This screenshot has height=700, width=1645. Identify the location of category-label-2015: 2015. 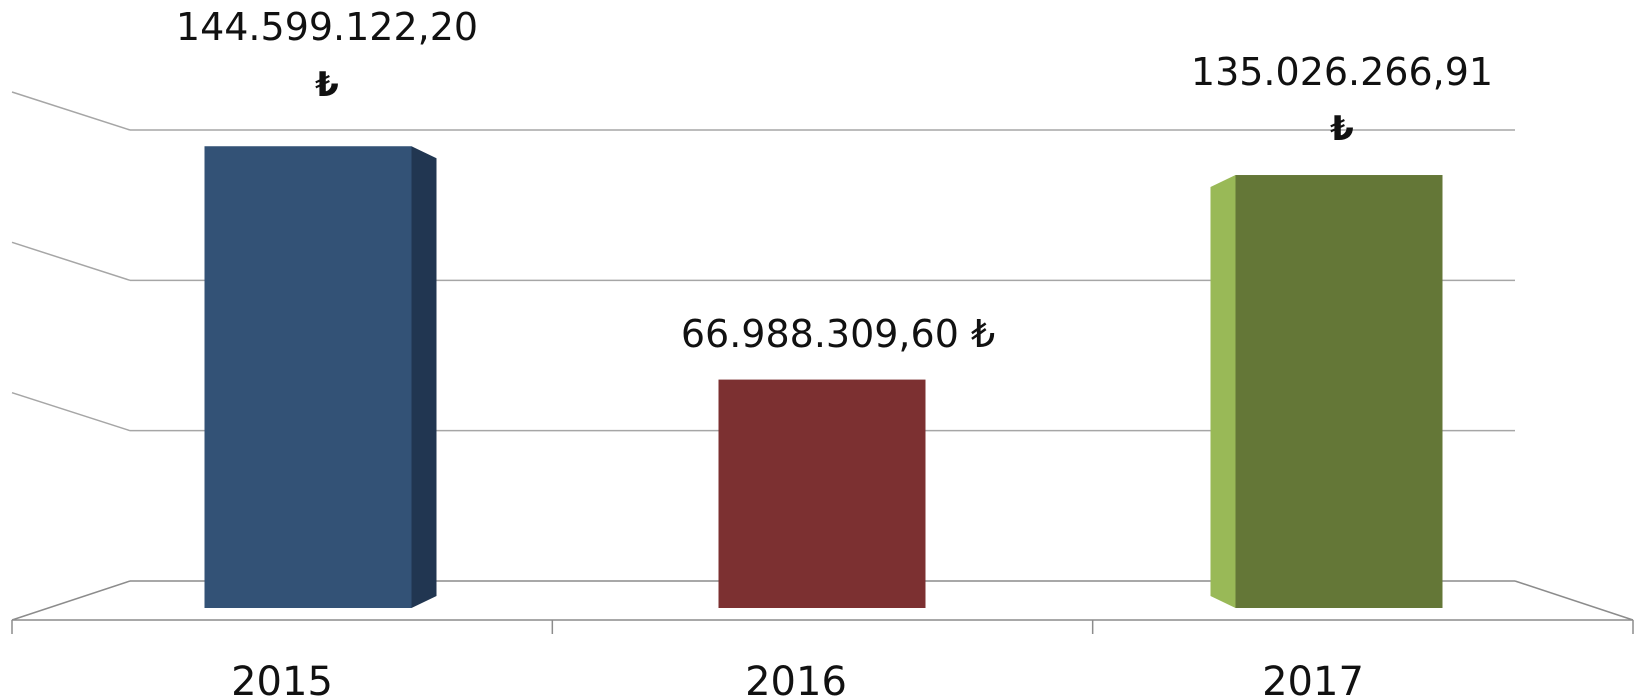
(282, 679).